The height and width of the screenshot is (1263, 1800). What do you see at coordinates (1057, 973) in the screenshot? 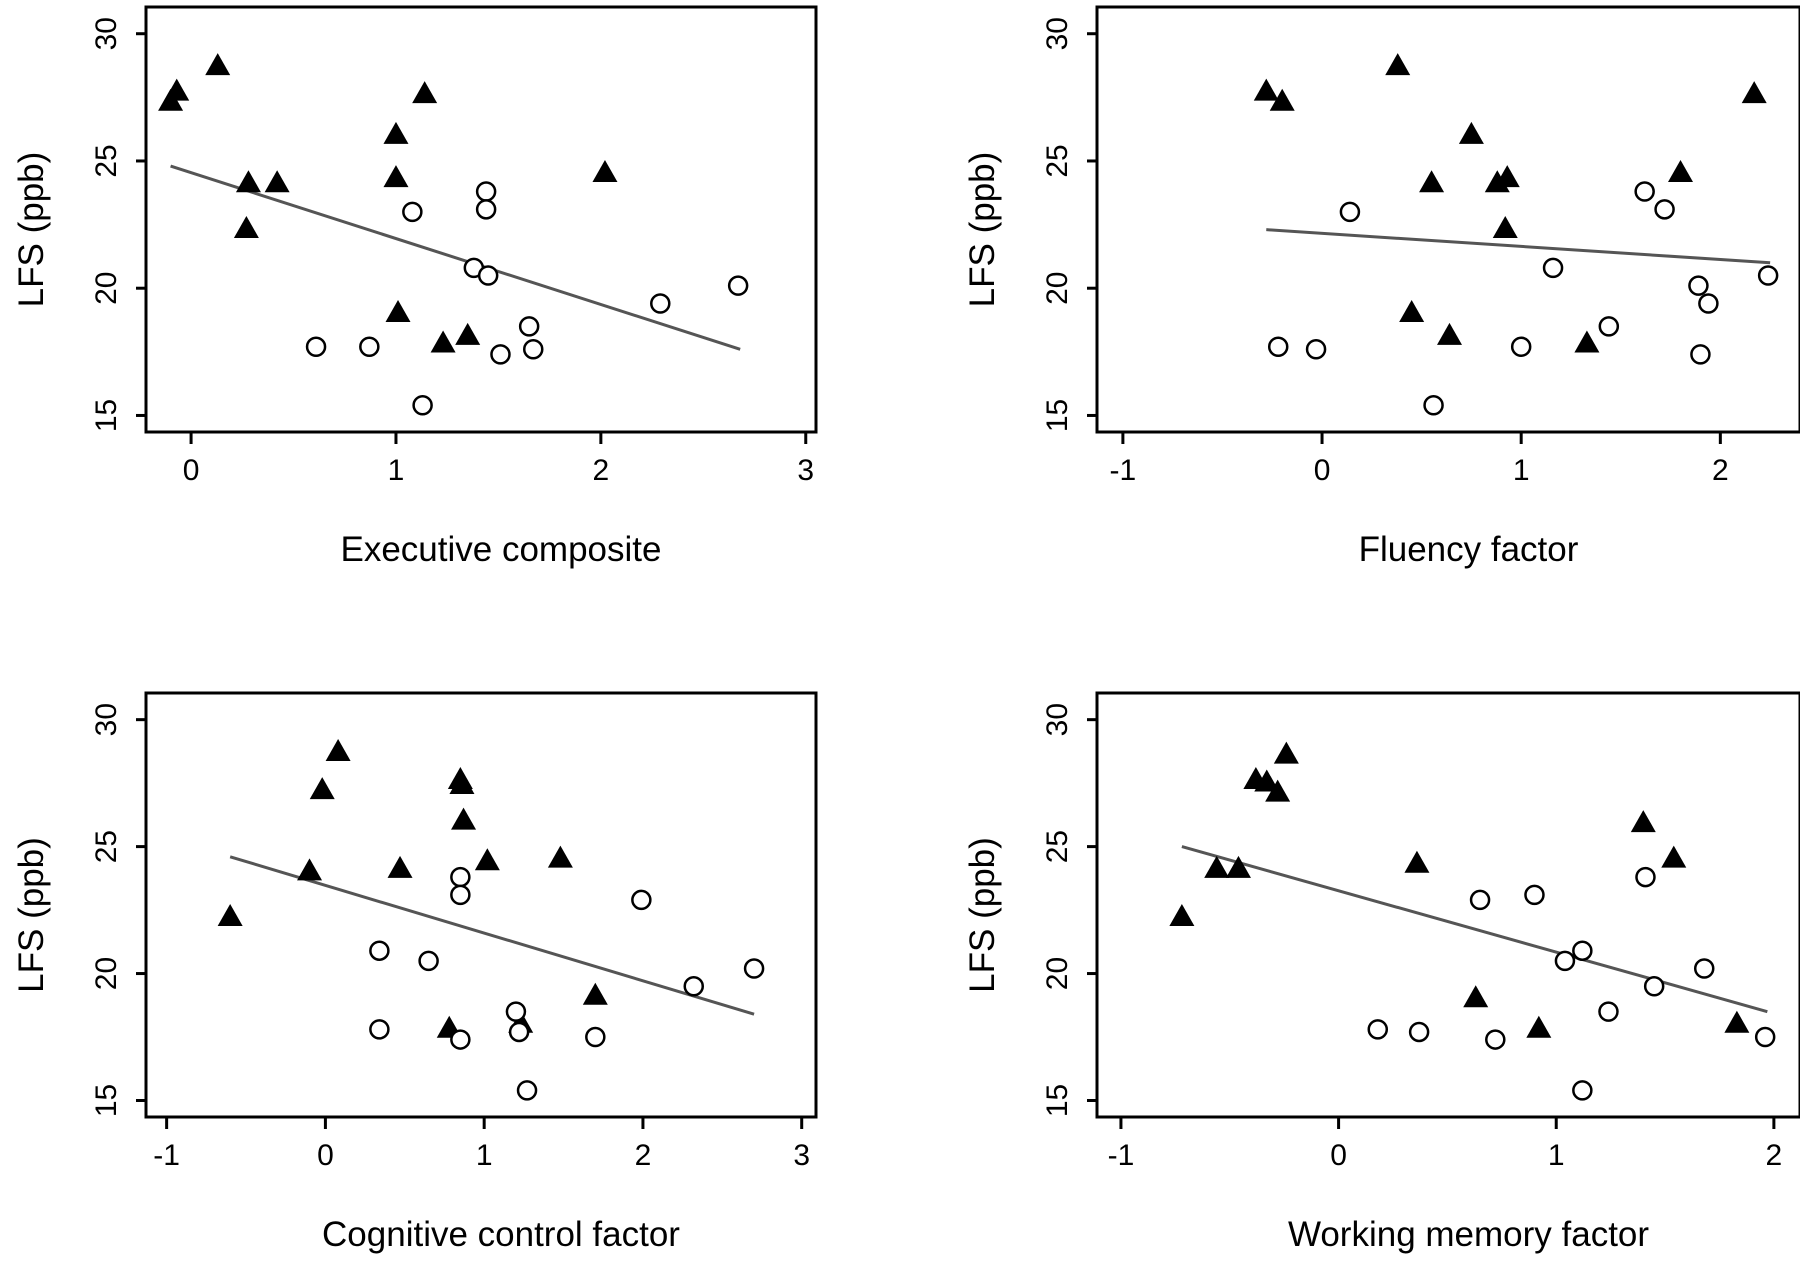
I see `y-tick-label: 20` at bounding box center [1057, 973].